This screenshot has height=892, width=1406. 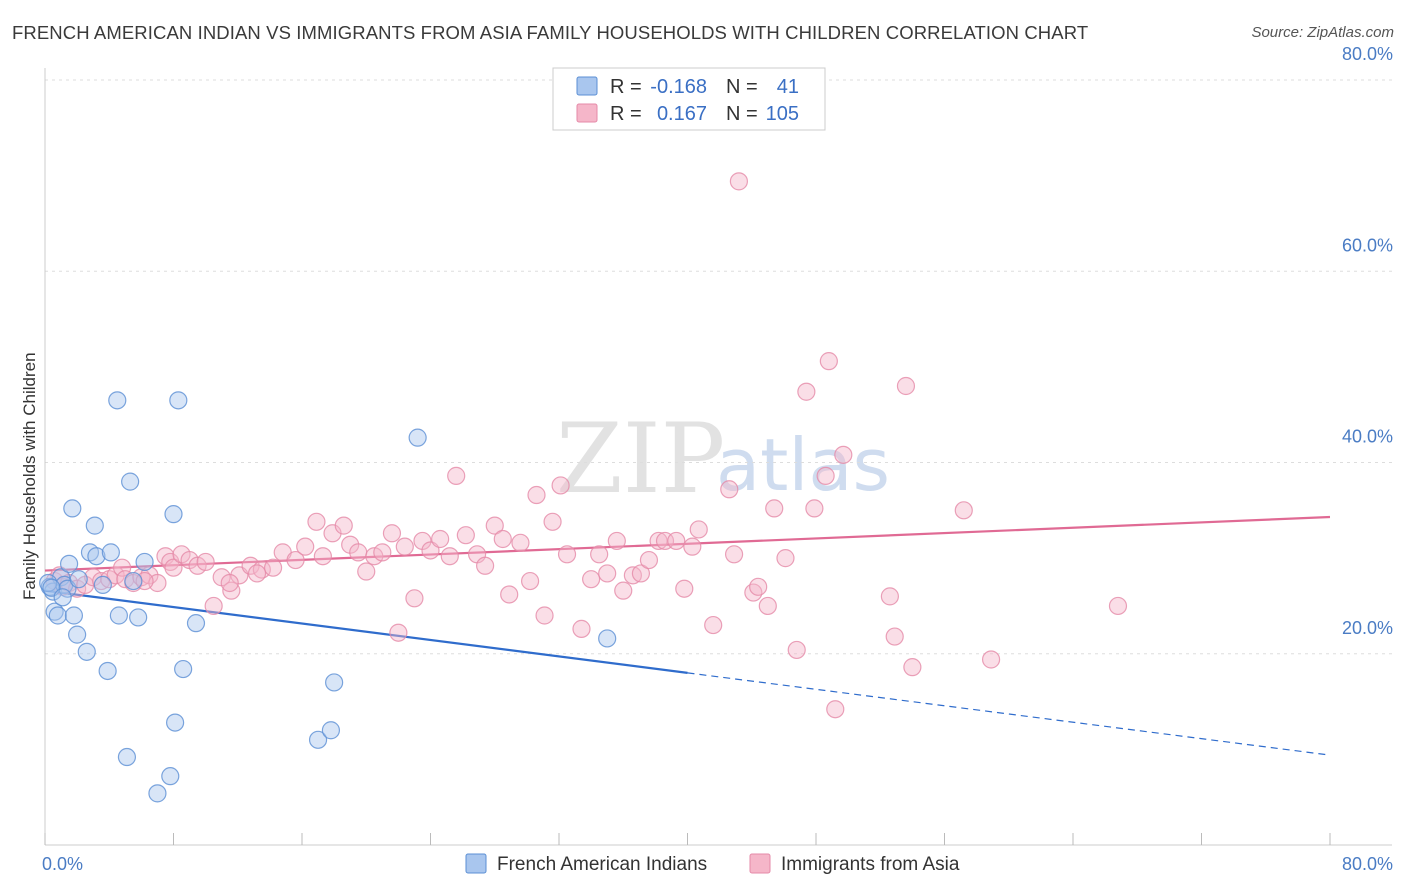 I want to click on y-tick-label: 80.0%, so click(x=1367, y=54).